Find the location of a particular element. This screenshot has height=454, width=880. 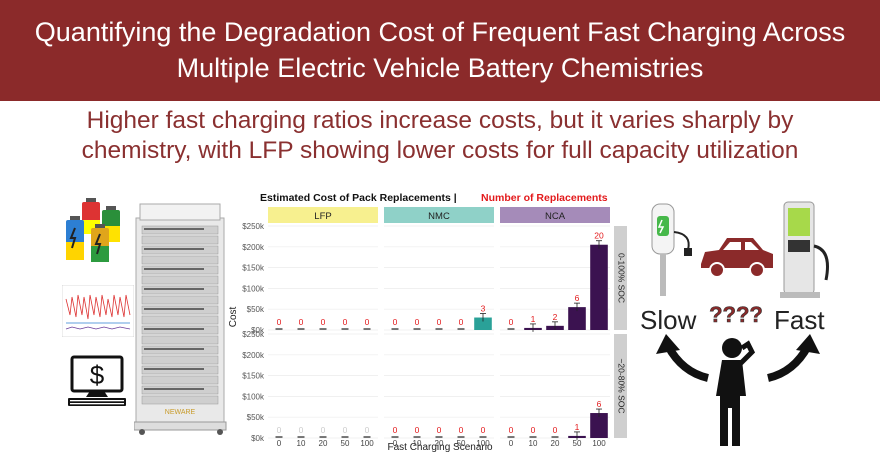

chart-title-replacements: Number of Replacements is located at coordinates (544, 198).